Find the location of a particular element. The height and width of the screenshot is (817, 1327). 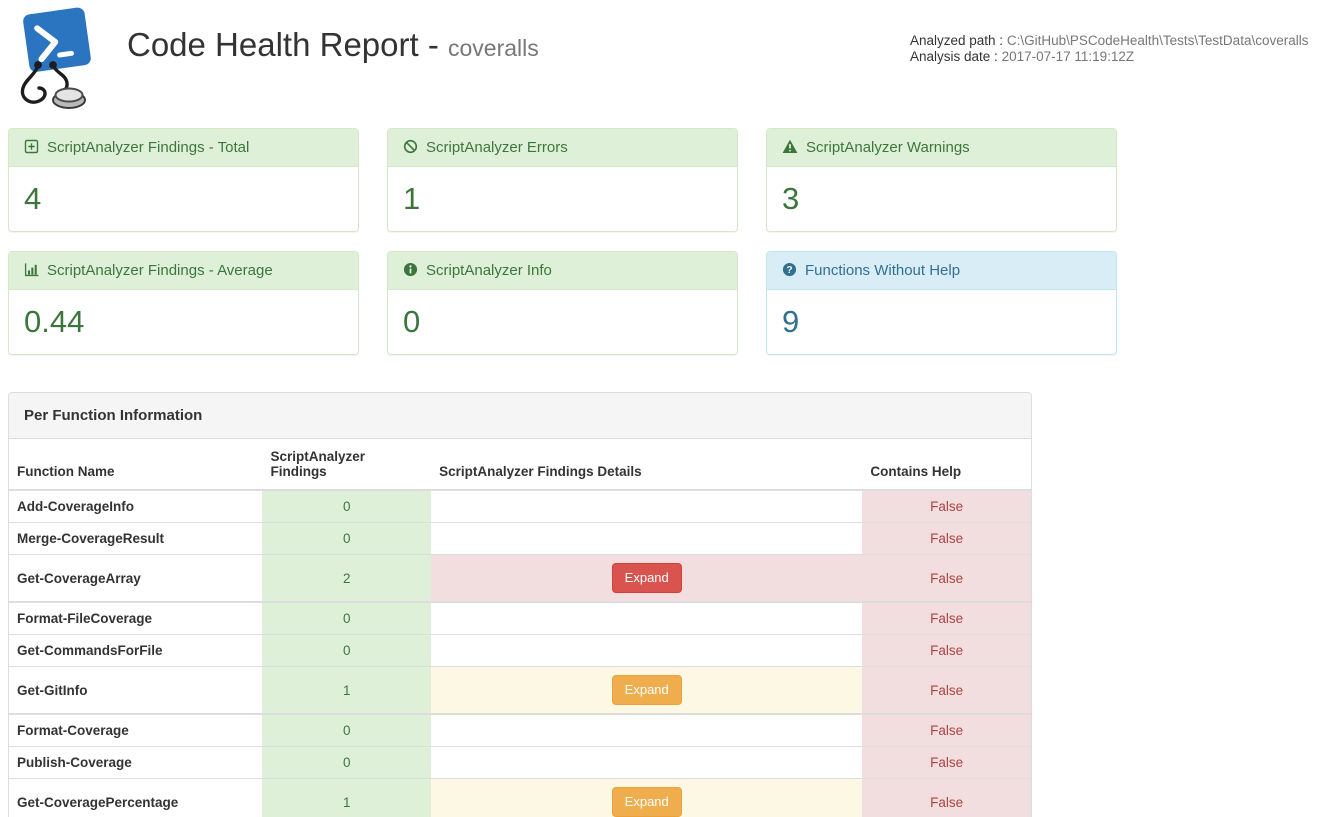

findings-details-cell: Expand is located at coordinates (647, 797).